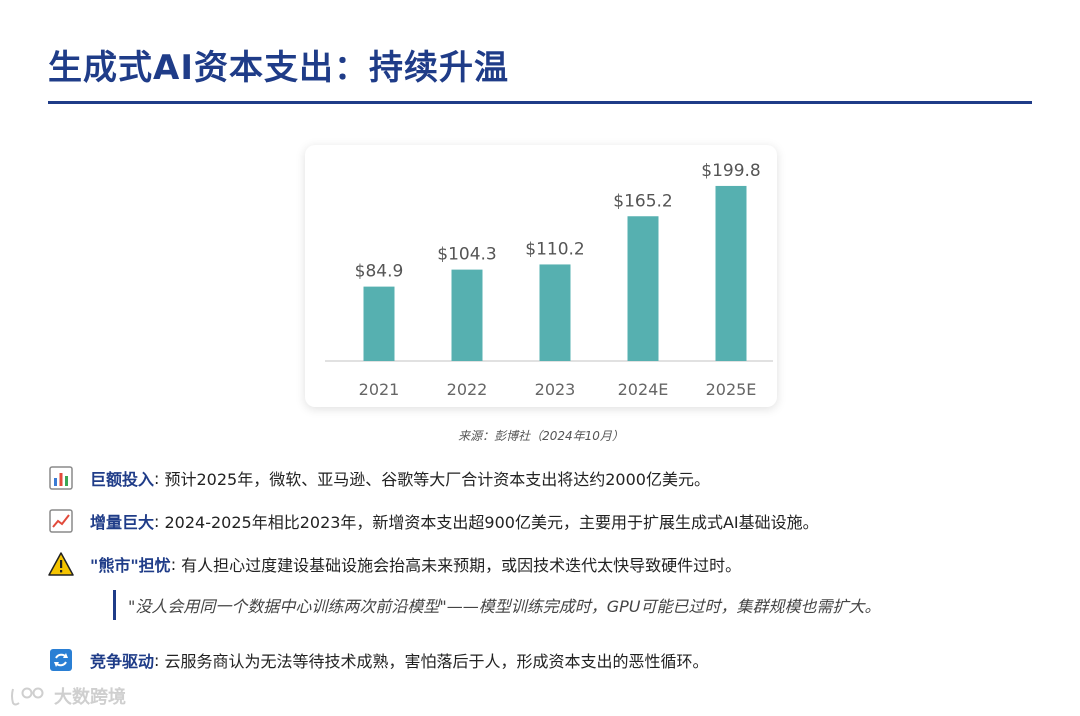  I want to click on bar-2023, so click(555, 312).